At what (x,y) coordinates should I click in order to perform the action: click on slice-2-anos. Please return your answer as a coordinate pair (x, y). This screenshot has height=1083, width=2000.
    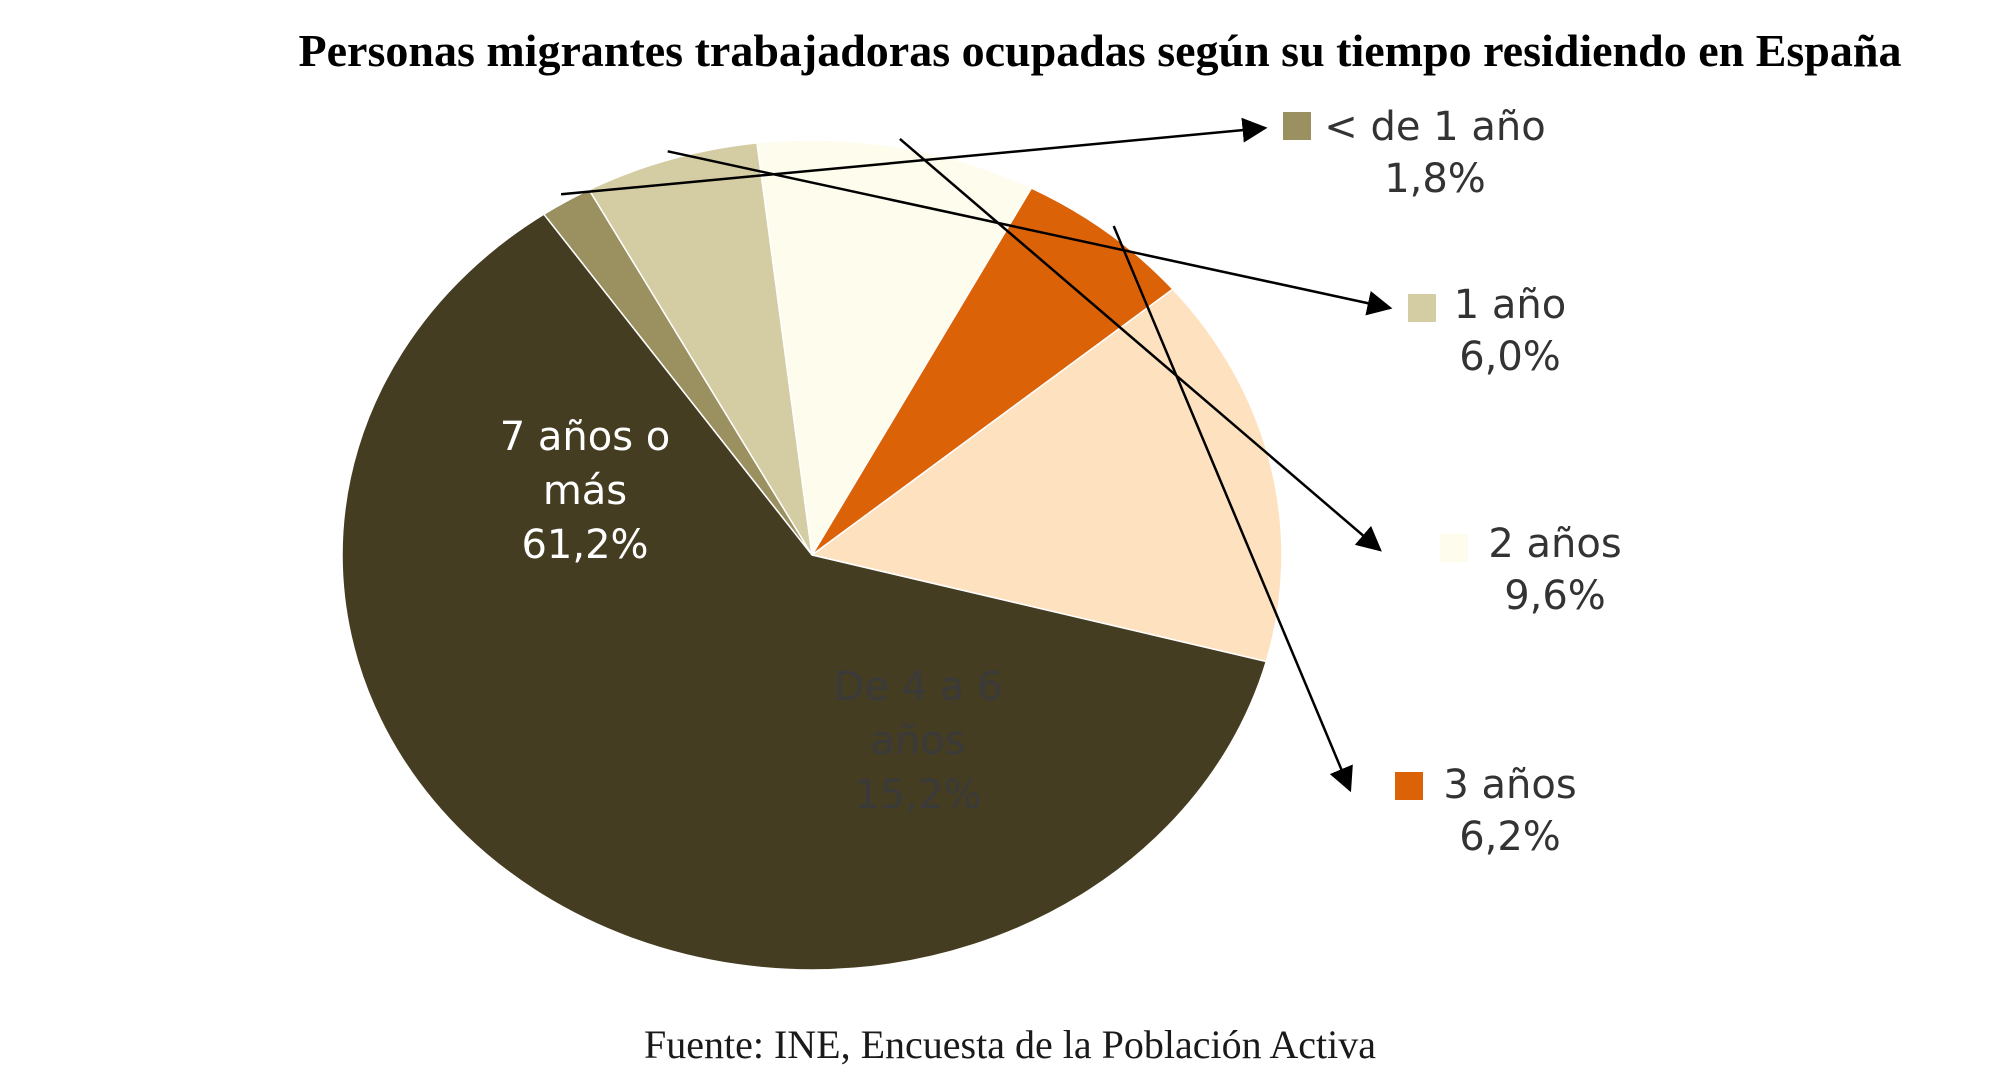
    Looking at the image, I should click on (894, 348).